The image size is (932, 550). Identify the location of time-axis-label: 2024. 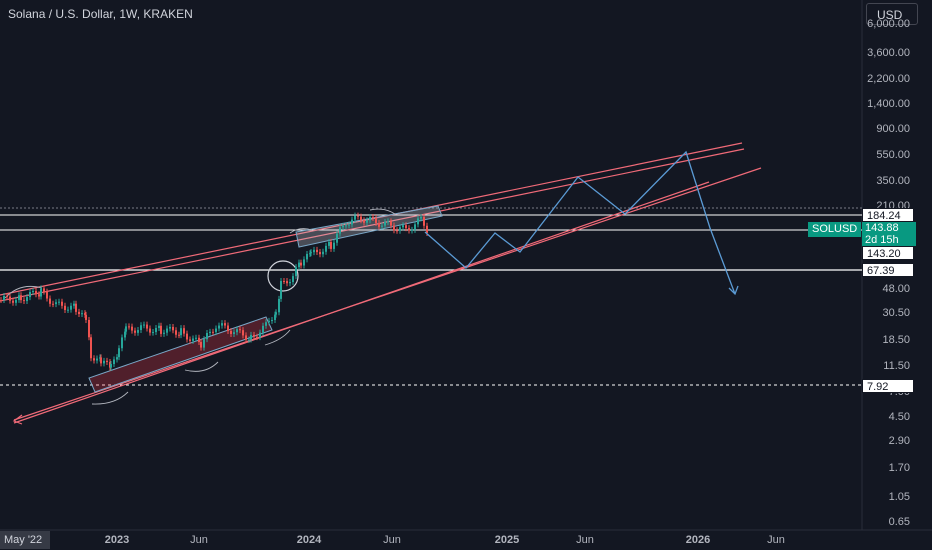
(309, 540).